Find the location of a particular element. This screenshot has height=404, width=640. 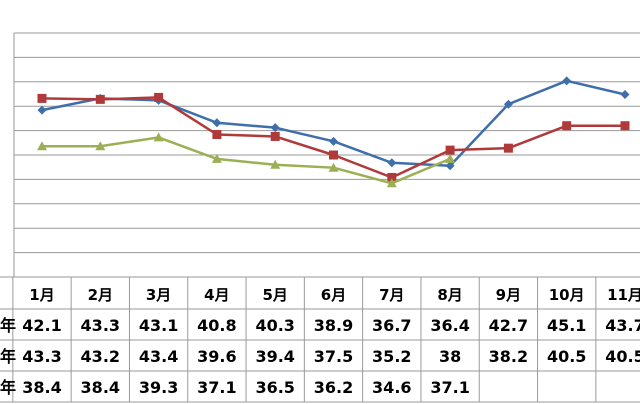

table-cell: 40.8 is located at coordinates (216, 325).